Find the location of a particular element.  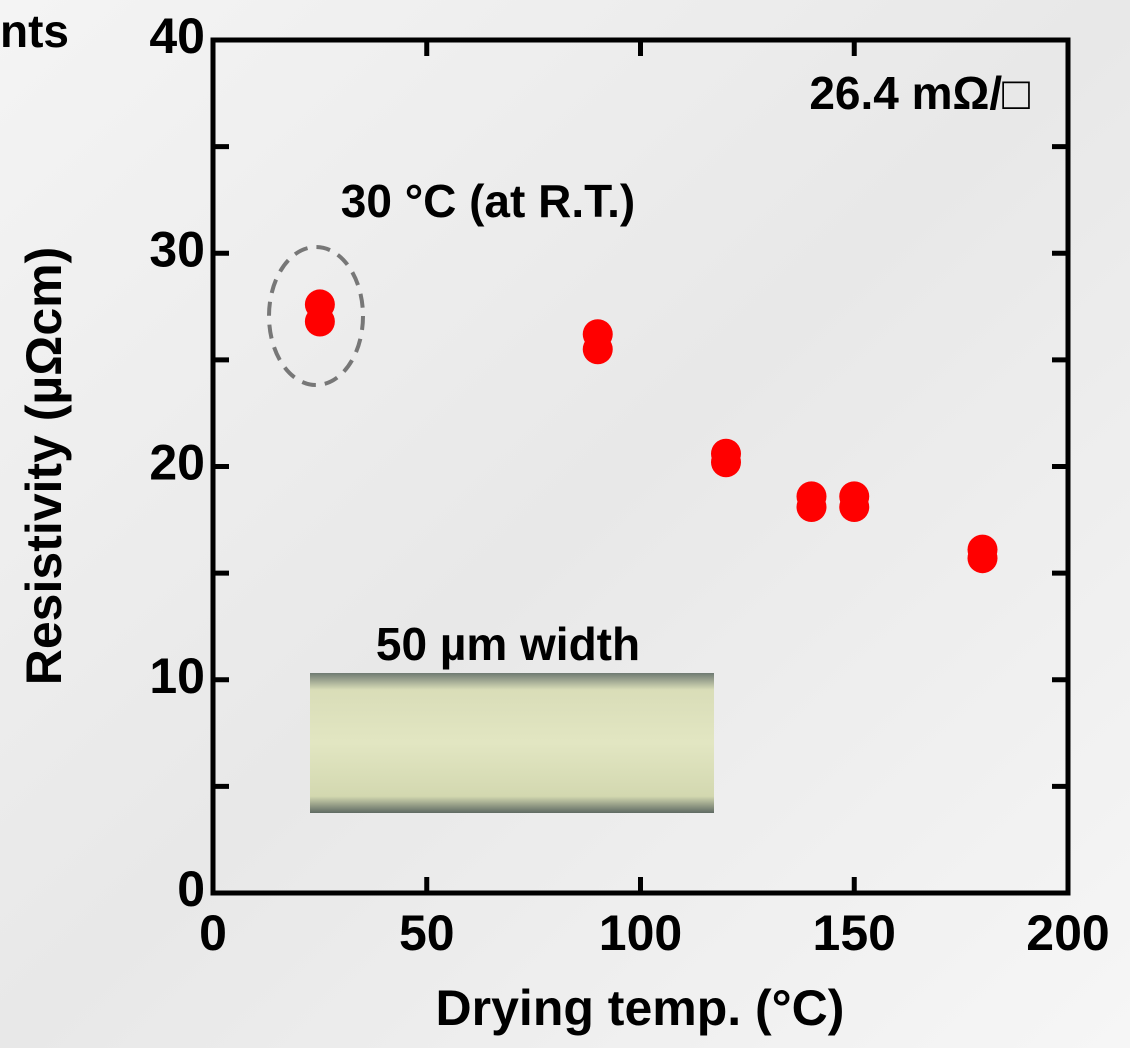

x-tick-label: 150 is located at coordinates (854, 933).